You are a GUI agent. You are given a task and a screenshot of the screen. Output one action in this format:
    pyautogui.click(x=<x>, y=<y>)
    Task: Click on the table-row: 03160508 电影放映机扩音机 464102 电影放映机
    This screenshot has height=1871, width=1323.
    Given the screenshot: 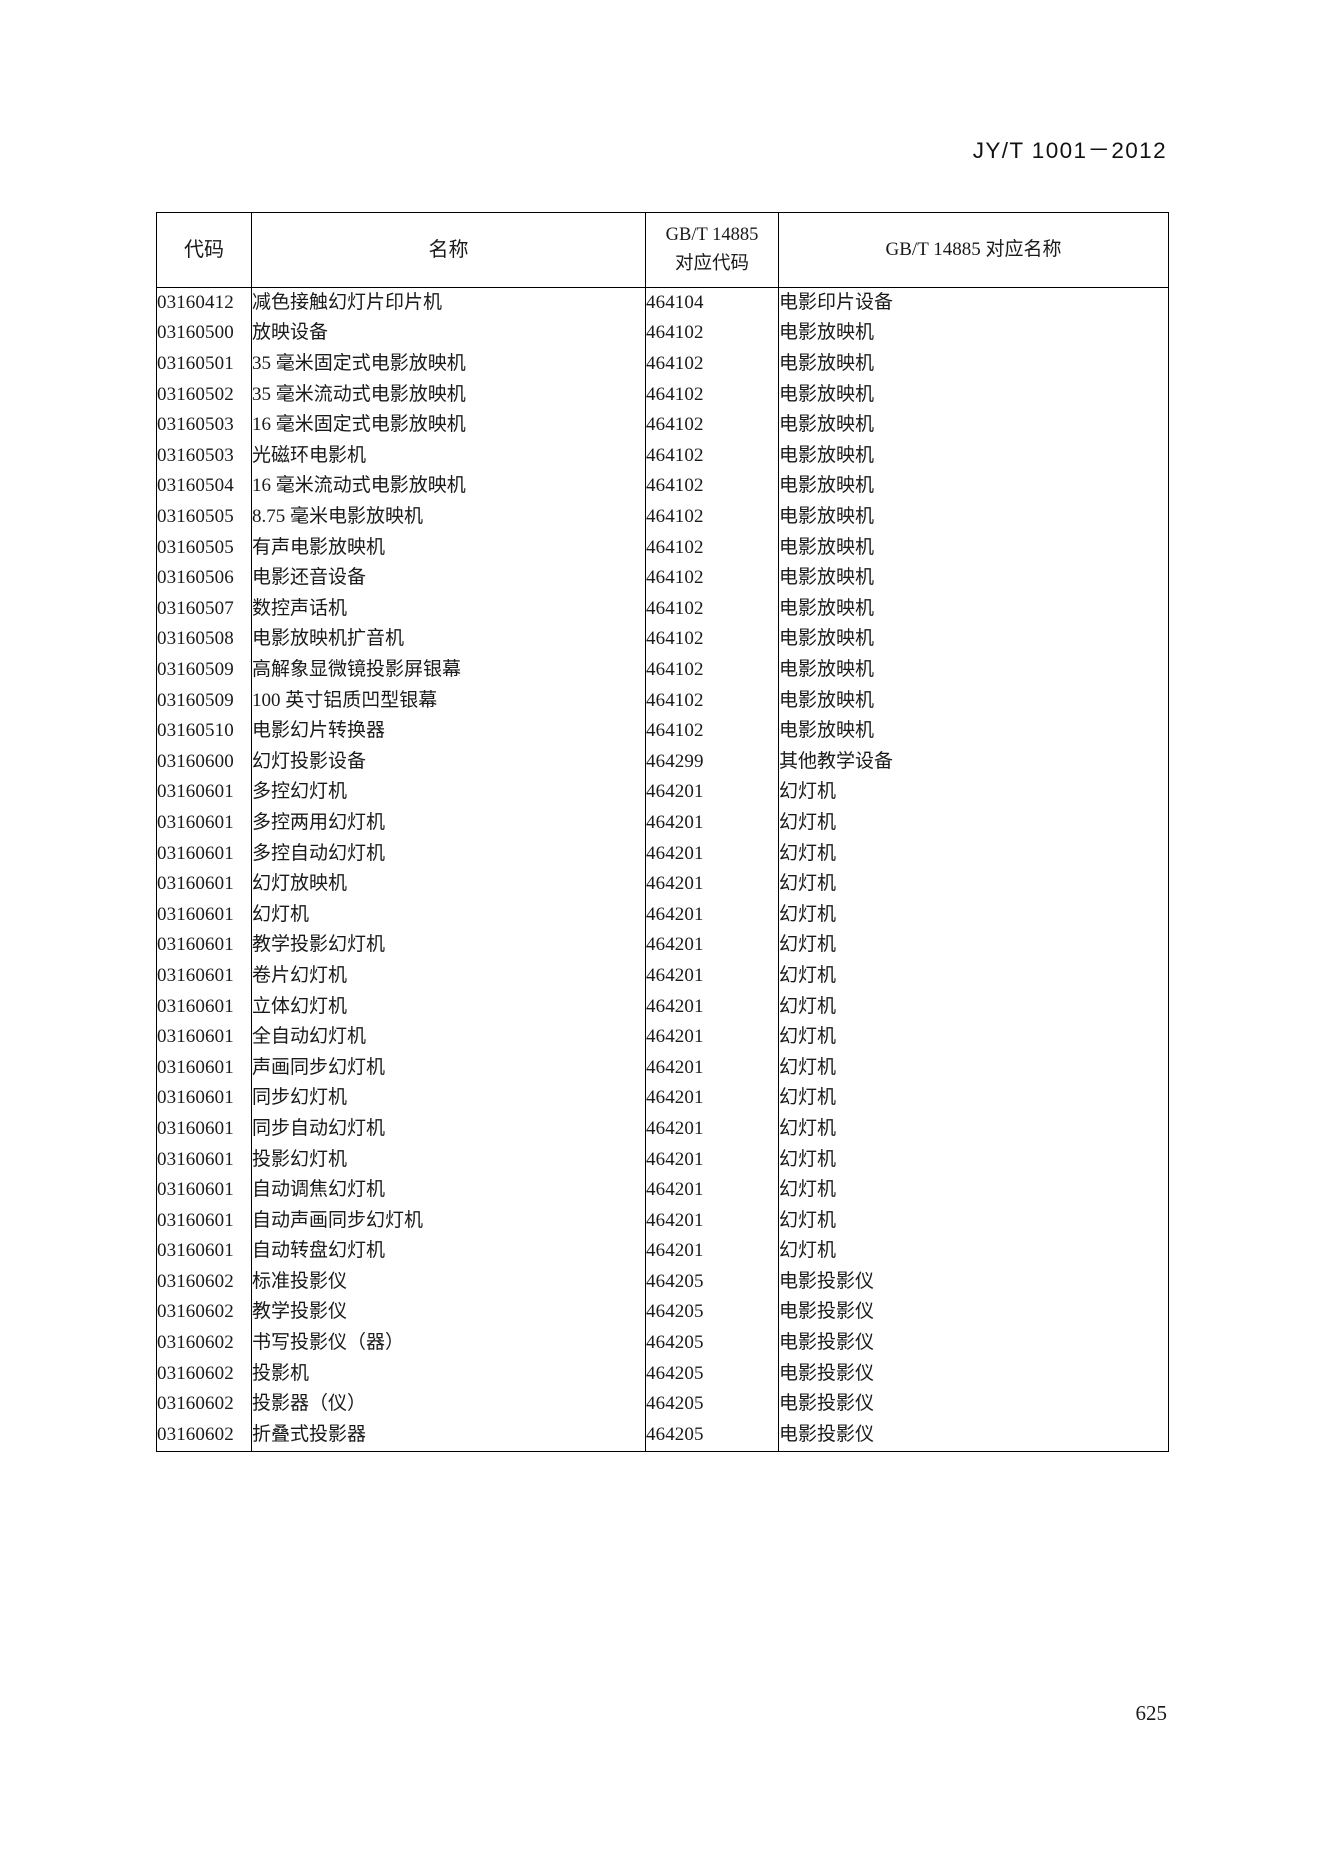 What is the action you would take?
    pyautogui.click(x=662, y=640)
    